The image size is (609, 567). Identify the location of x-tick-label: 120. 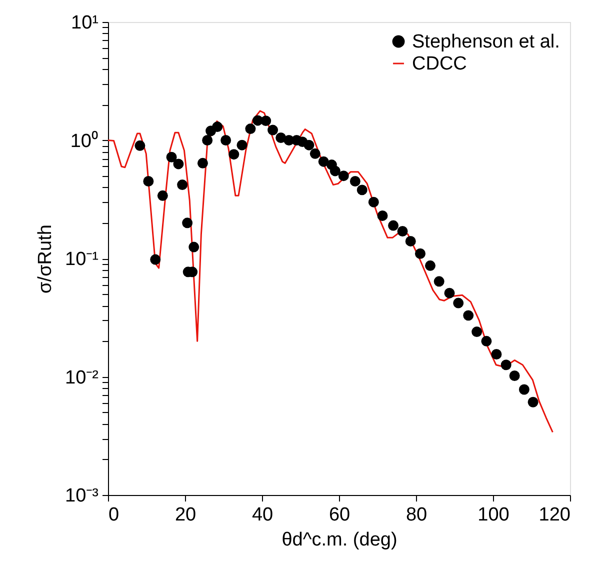
(554, 515).